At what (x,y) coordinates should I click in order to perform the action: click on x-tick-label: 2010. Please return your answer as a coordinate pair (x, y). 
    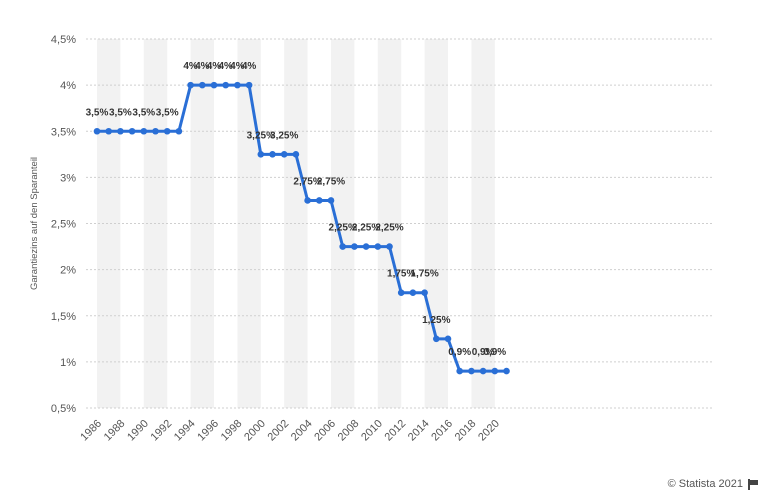
    Looking at the image, I should click on (372, 431).